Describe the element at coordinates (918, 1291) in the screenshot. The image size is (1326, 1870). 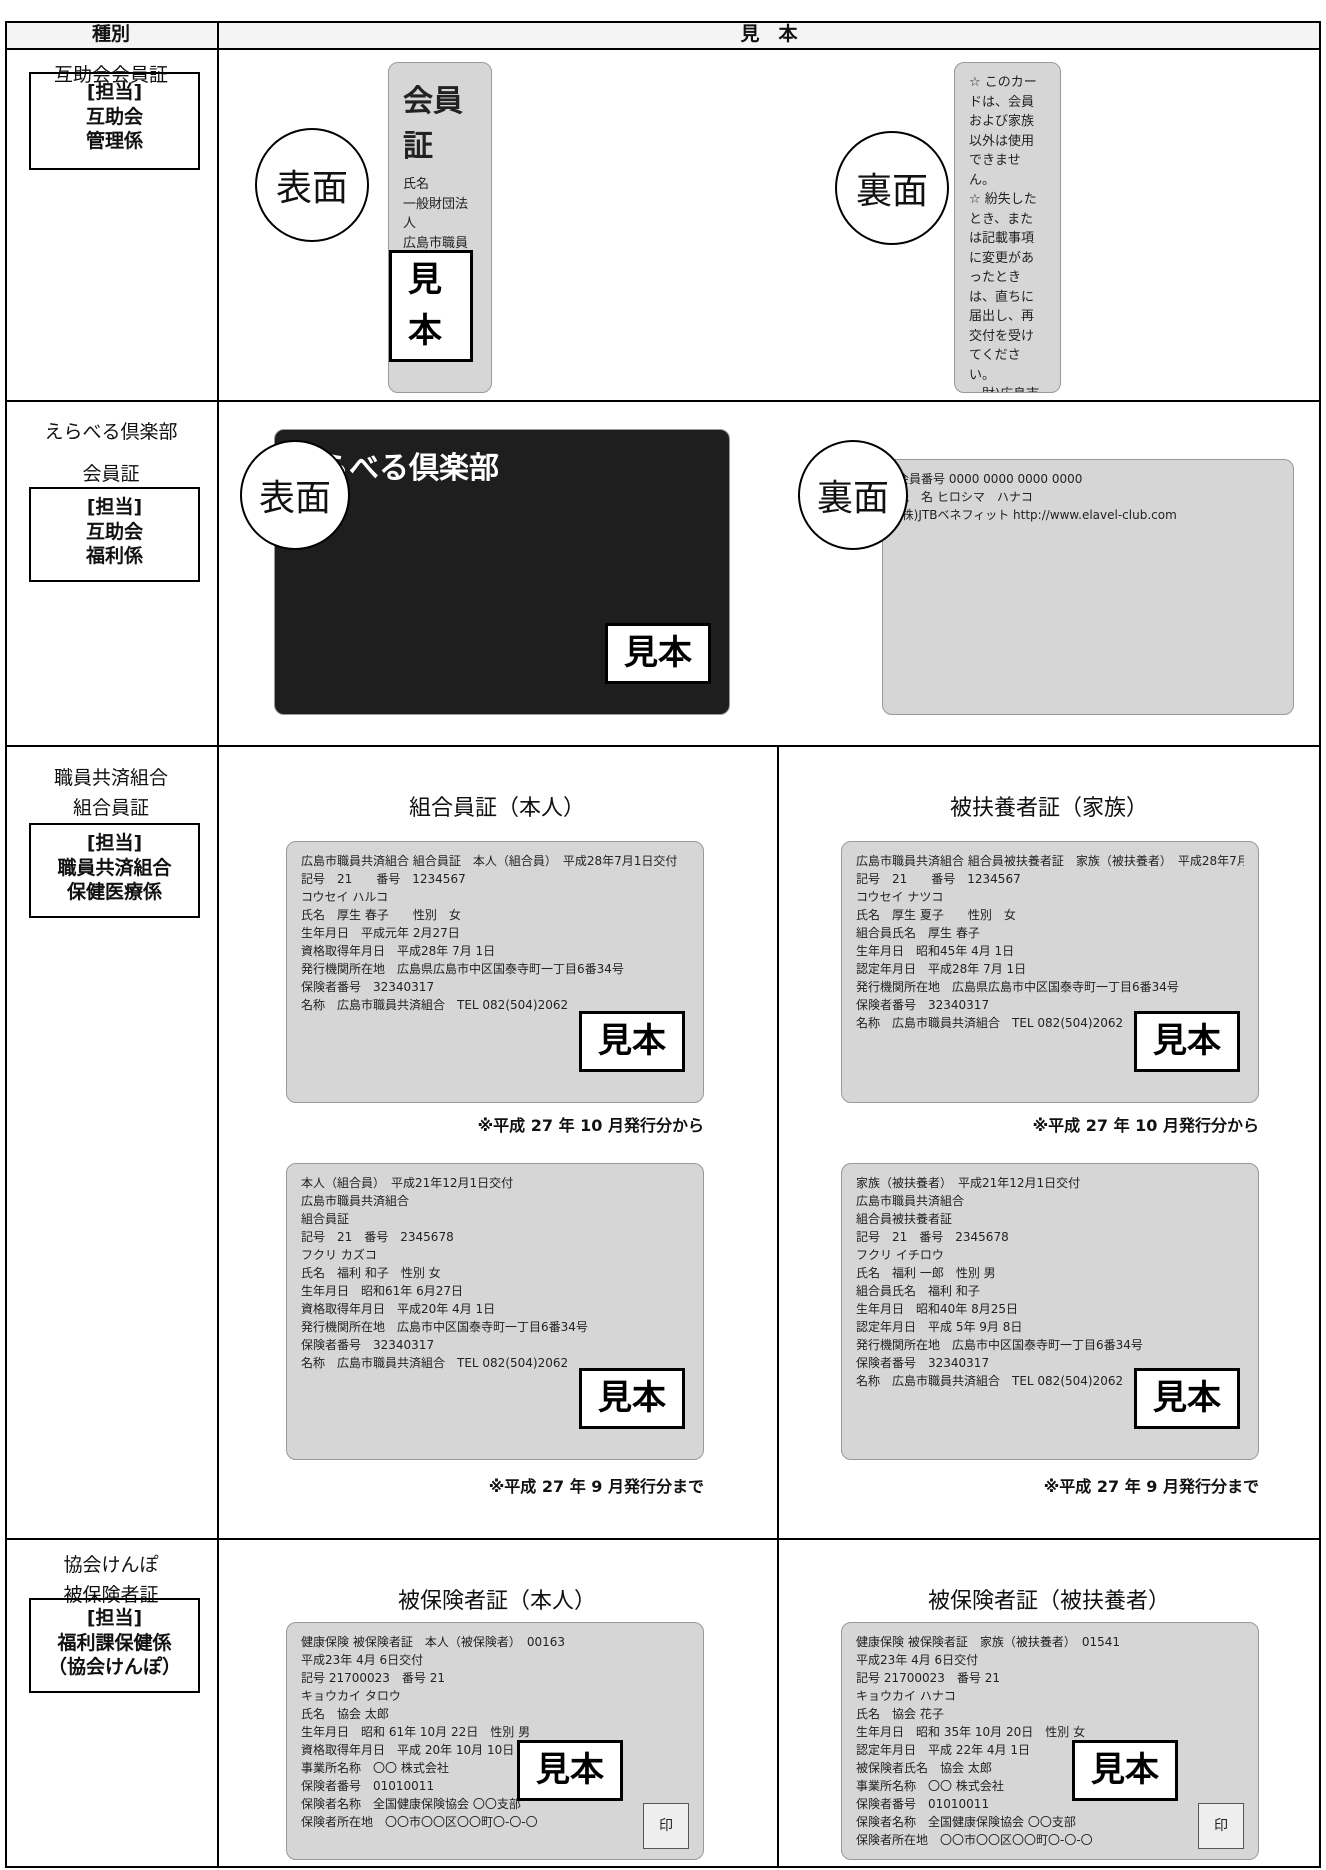
I see `card-line: 組合員氏名 福利 和子` at that location.